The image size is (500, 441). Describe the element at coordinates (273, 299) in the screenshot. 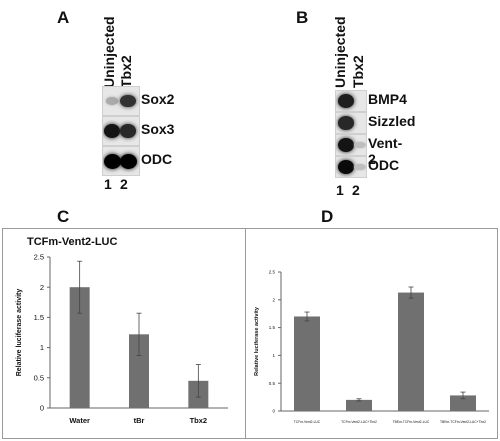

I see `chart-d-ytick-label: 2` at that location.